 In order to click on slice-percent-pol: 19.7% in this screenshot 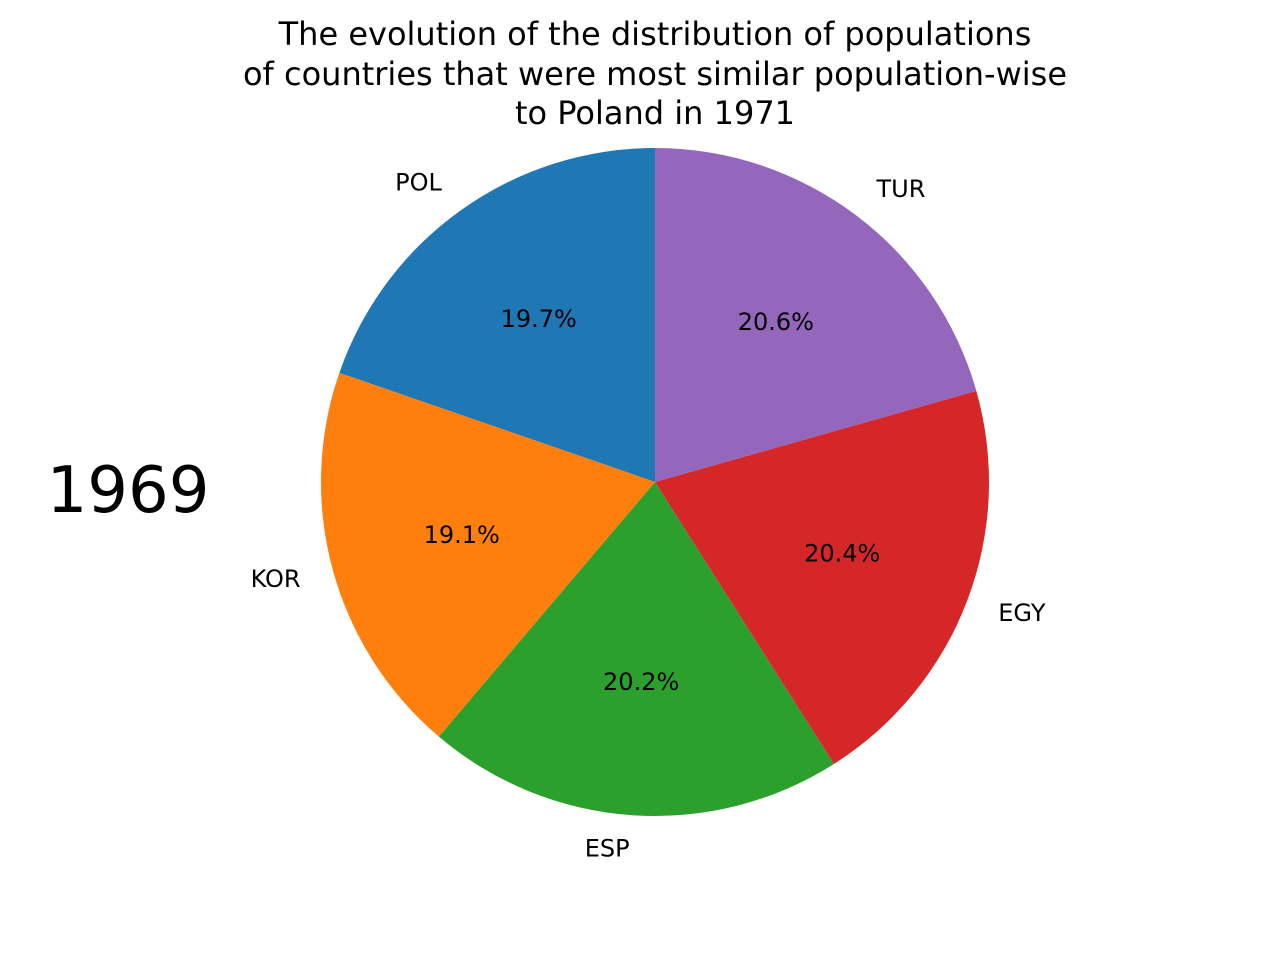, I will do `click(539, 319)`.